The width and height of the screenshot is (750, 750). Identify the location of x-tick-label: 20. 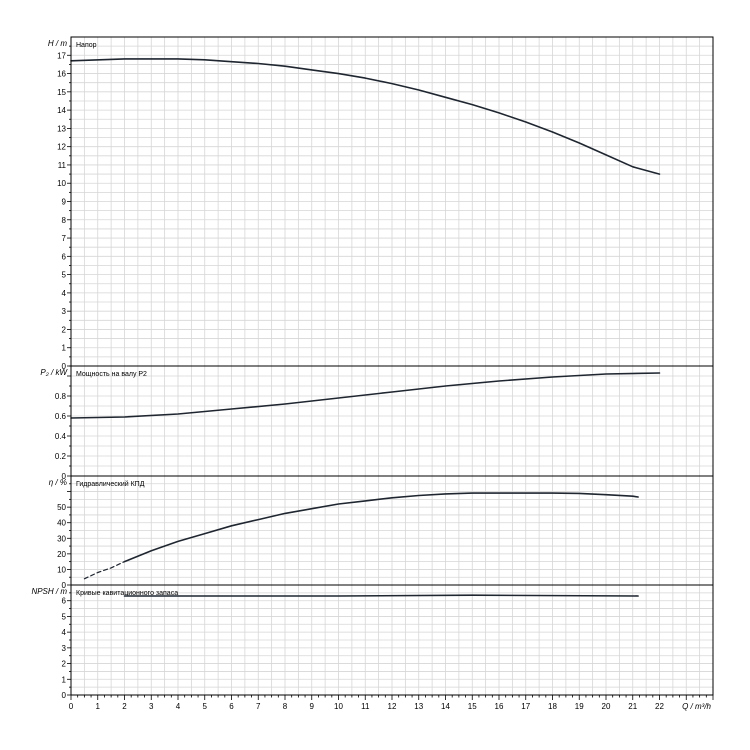
(606, 706).